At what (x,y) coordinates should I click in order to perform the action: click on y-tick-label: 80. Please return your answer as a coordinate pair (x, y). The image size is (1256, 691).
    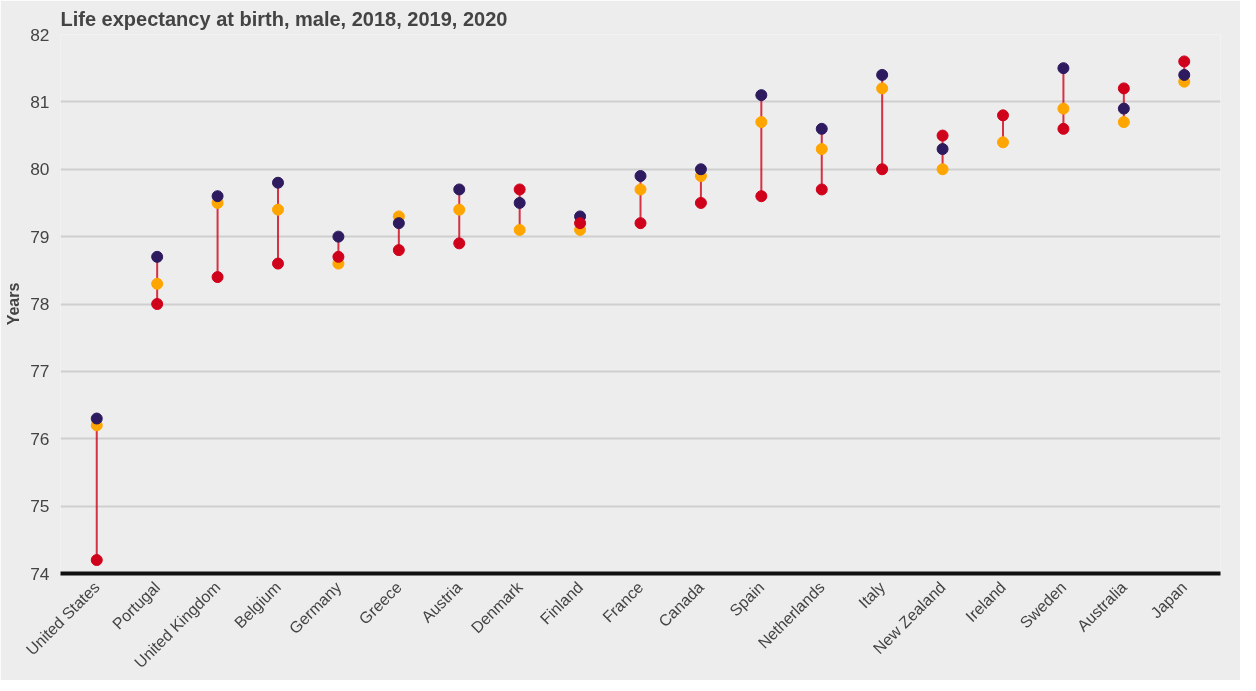
    Looking at the image, I should click on (40, 169).